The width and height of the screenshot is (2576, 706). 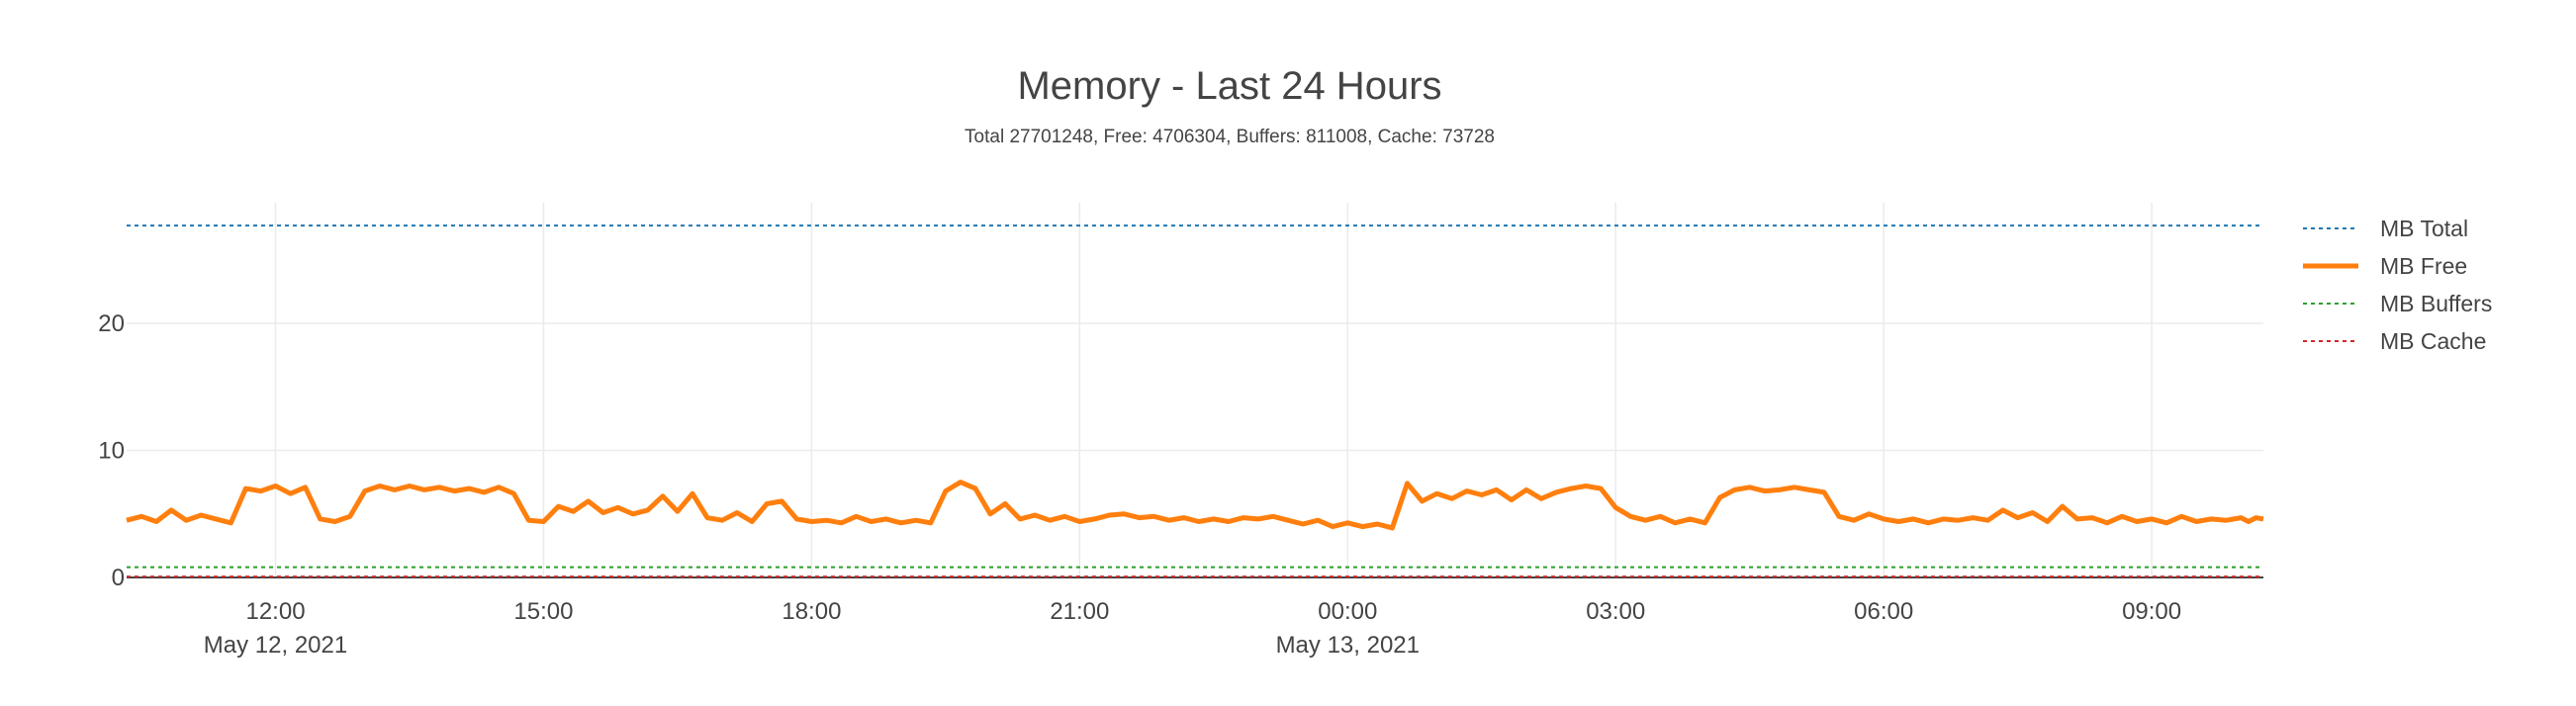 What do you see at coordinates (1347, 611) in the screenshot?
I see `x-tick-label: 00:00` at bounding box center [1347, 611].